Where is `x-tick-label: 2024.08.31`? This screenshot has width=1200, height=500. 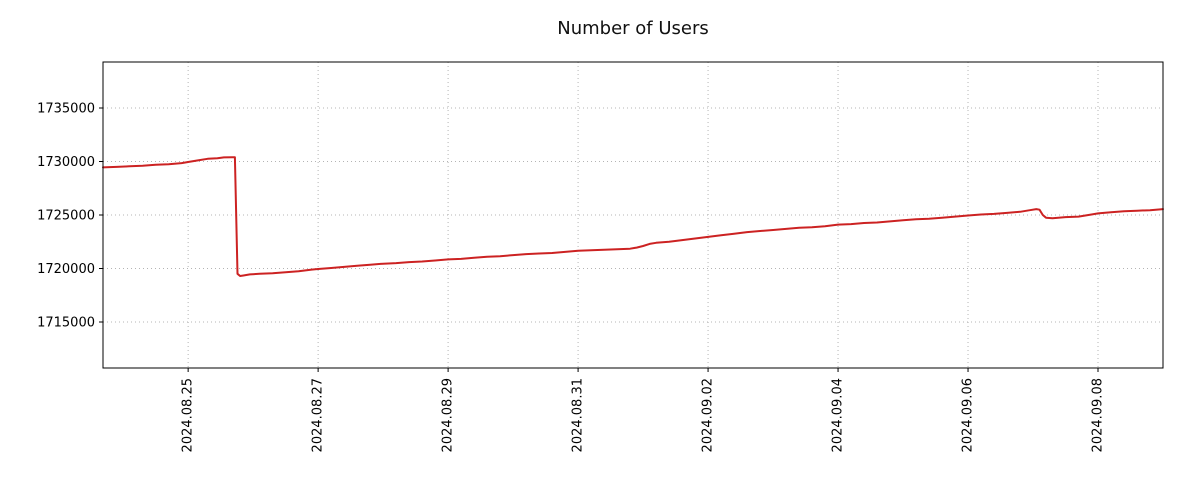 x-tick-label: 2024.08.31 is located at coordinates (578, 415).